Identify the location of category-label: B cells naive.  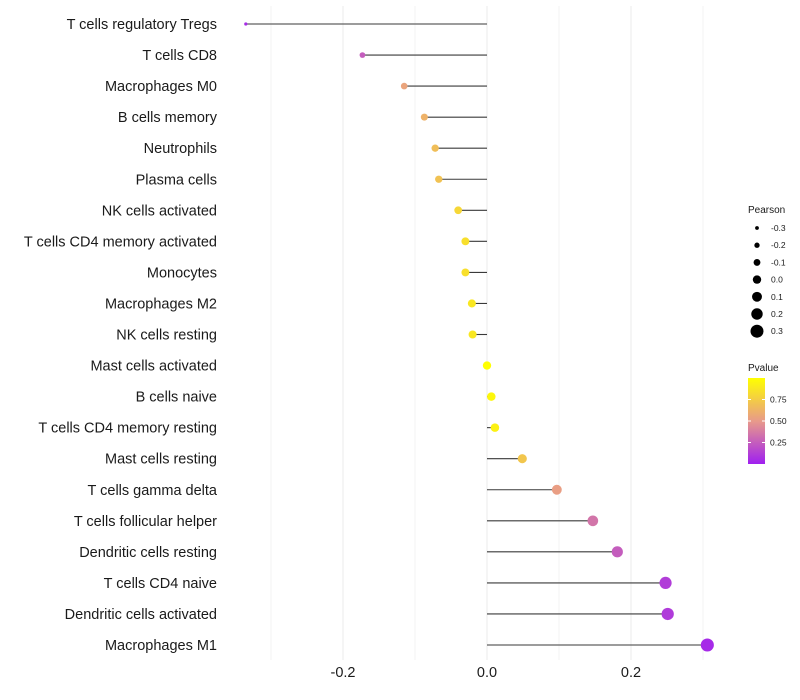
(176, 398).